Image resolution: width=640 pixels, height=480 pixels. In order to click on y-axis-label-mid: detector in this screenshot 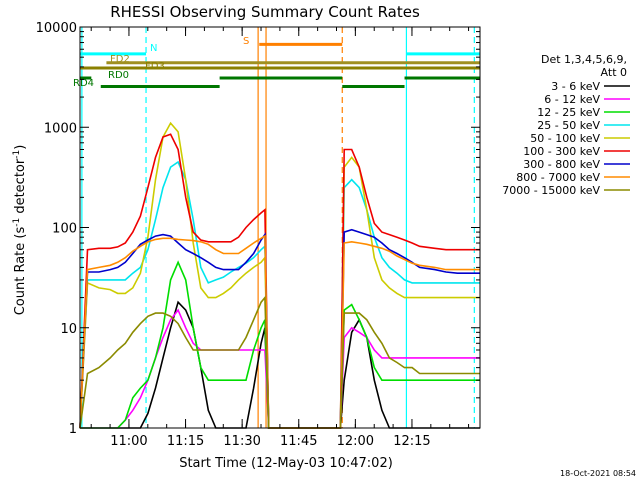, I will do `click(20, 188)`.